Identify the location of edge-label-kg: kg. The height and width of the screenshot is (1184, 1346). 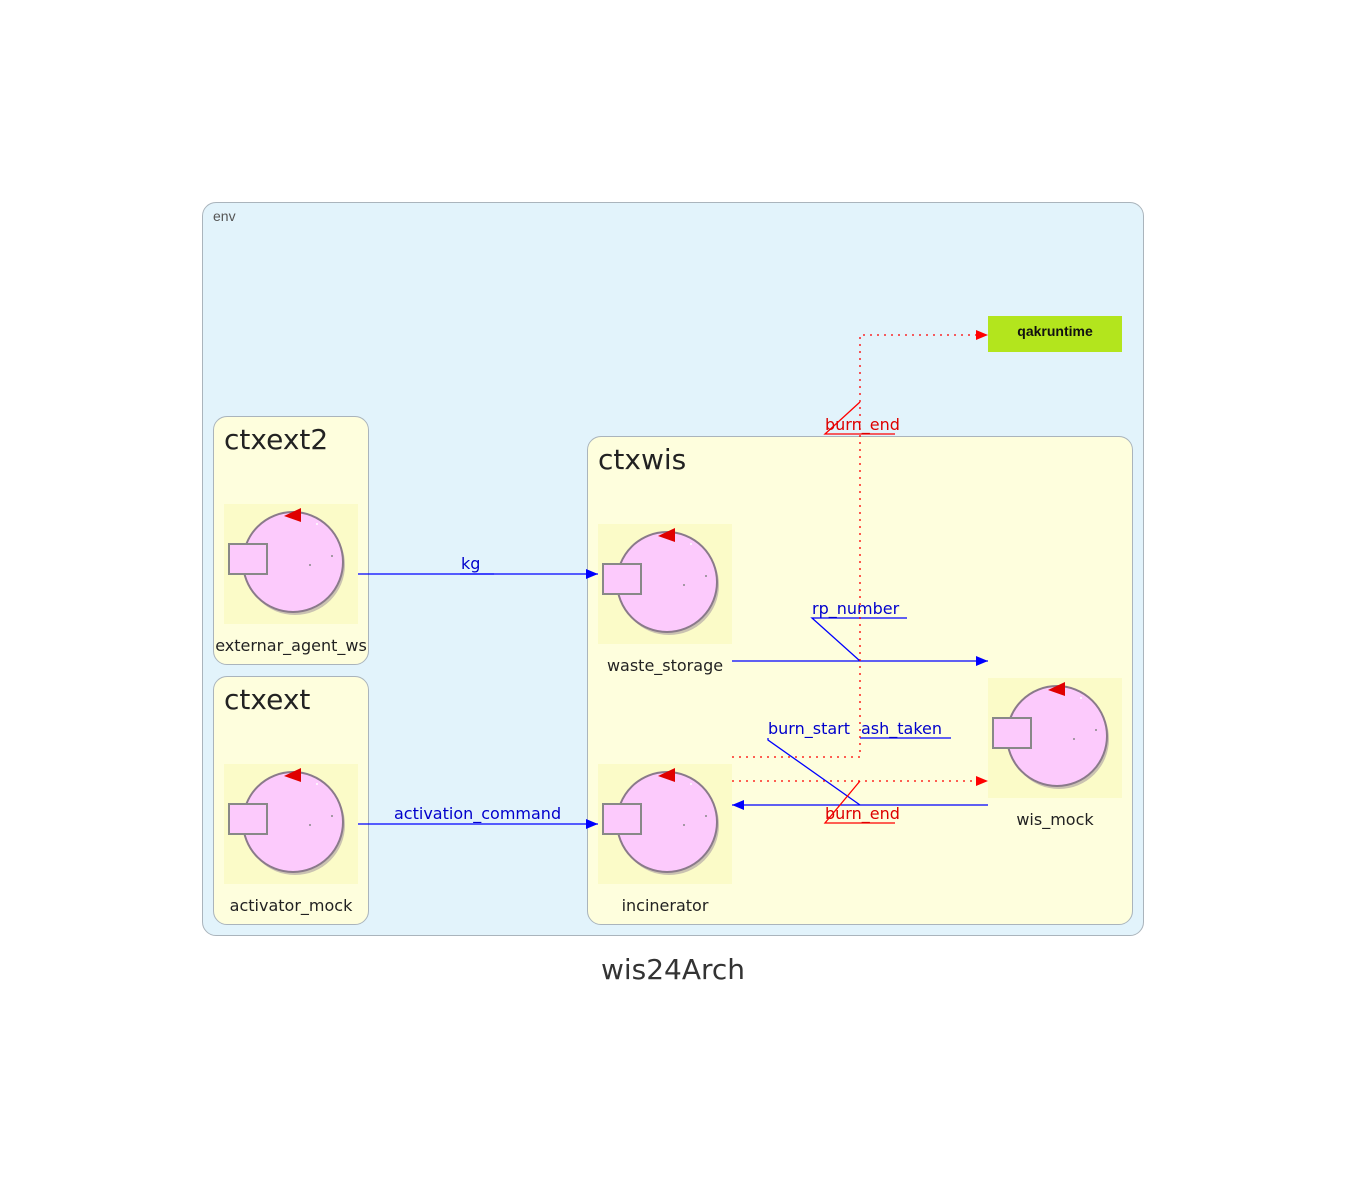
(470, 563).